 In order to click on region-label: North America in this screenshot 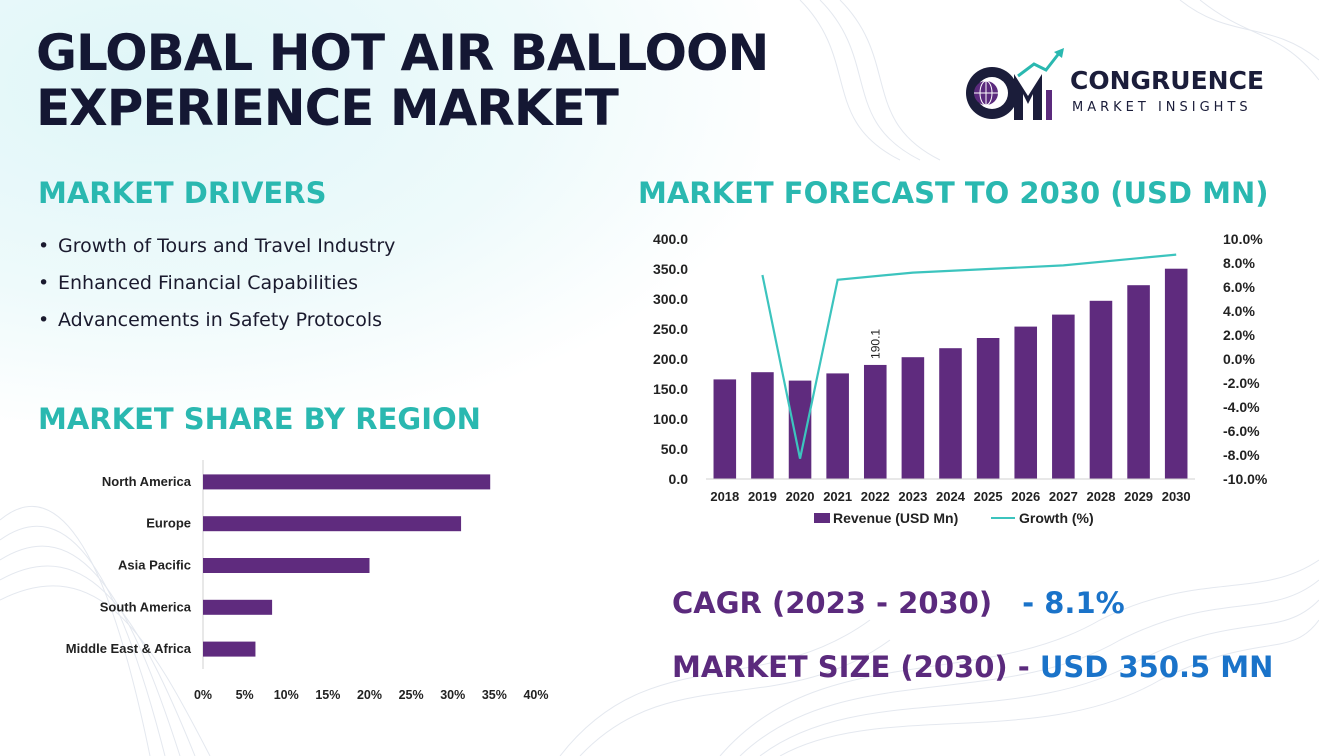, I will do `click(147, 481)`.